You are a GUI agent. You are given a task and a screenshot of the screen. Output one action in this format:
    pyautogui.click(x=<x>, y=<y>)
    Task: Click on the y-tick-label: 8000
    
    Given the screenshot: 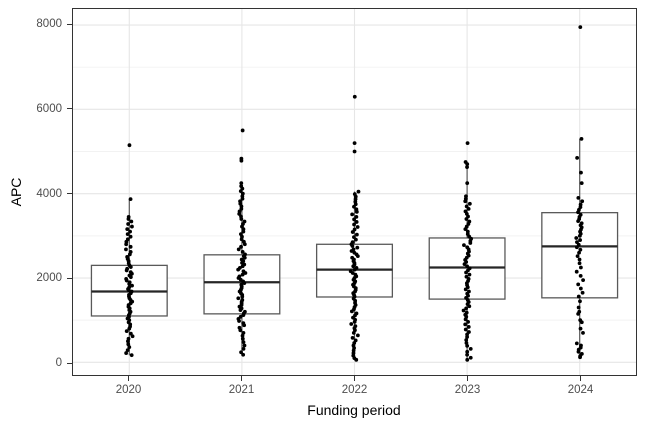 What is the action you would take?
    pyautogui.click(x=49, y=24)
    